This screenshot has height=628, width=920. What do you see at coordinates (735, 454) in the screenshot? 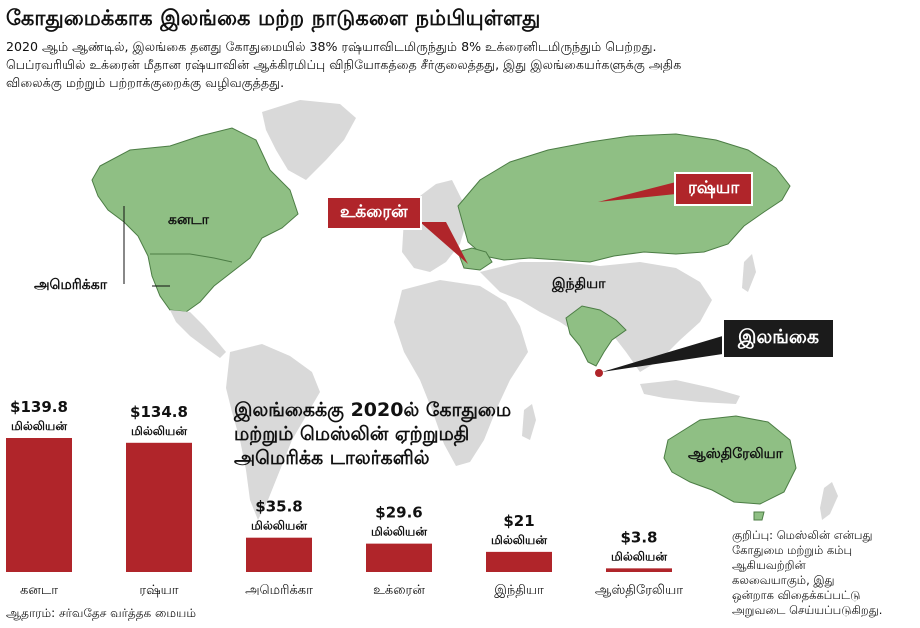
I see `map-label-australia: ஆஸ்திரேலியா` at bounding box center [735, 454].